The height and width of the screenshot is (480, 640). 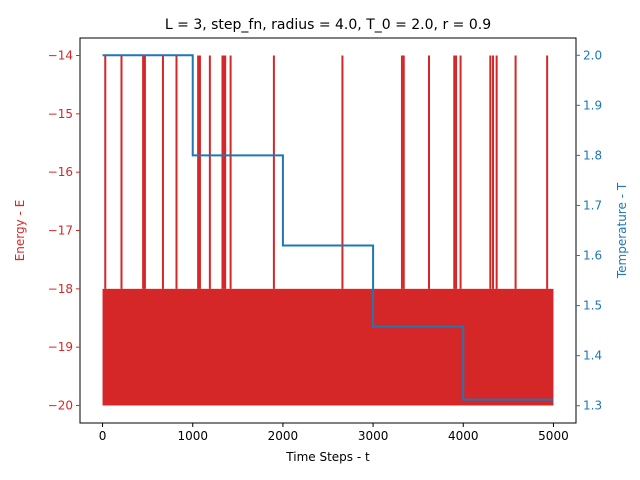 I want to click on left-tick-label: −17, so click(x=60, y=231).